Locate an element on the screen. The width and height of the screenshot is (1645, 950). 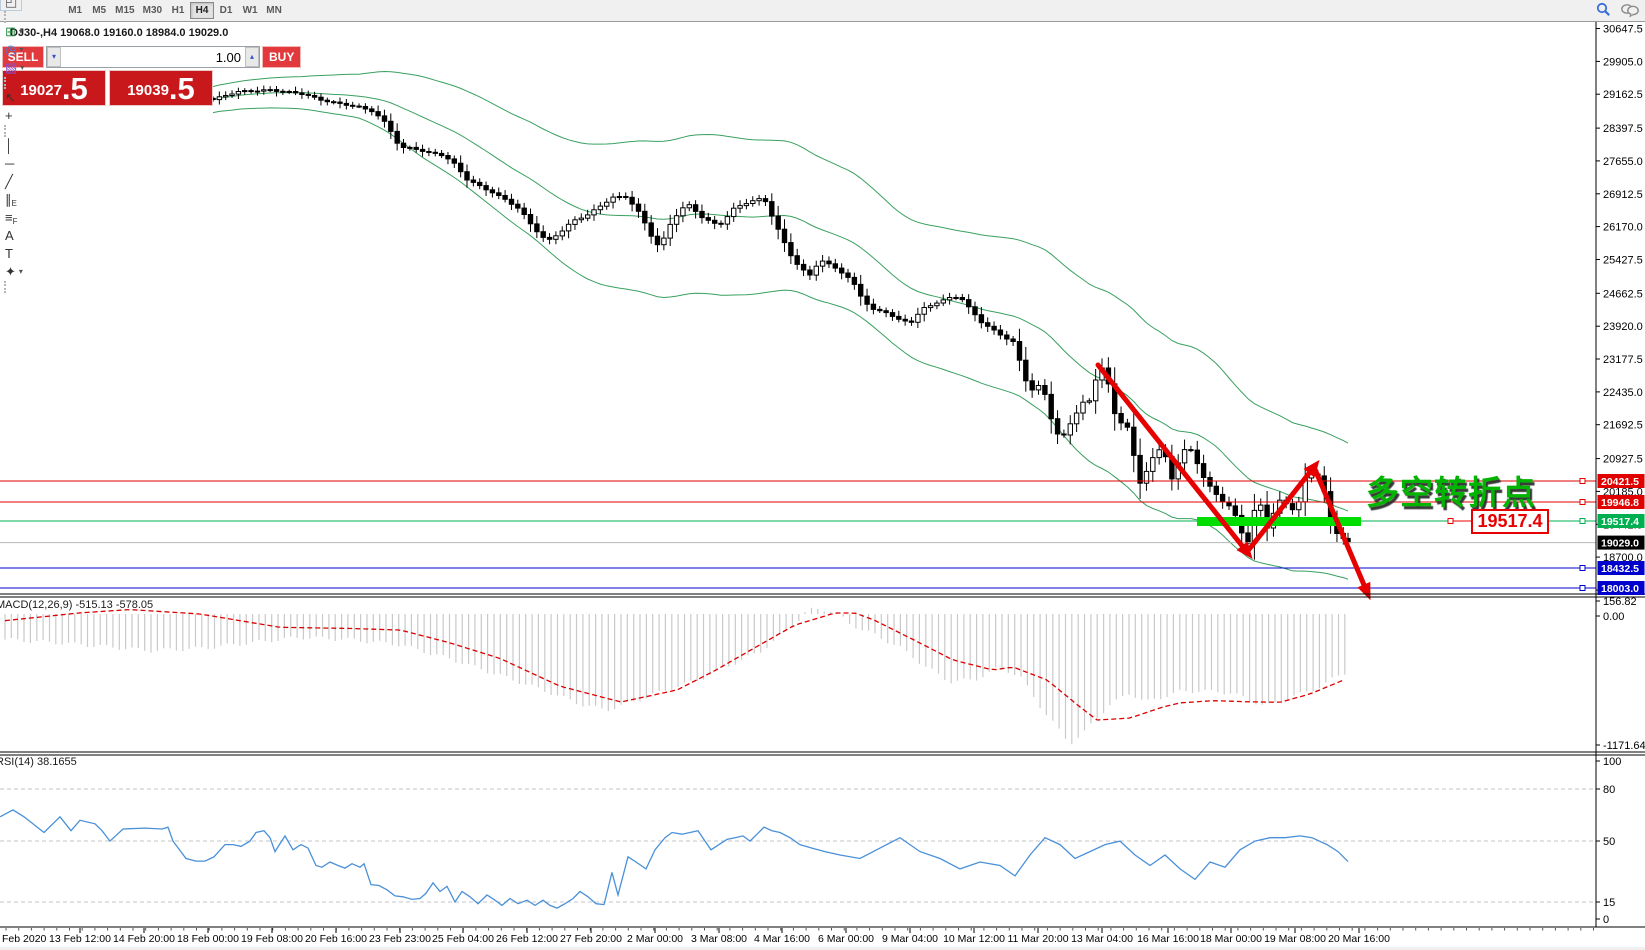
toolbar-separator is located at coordinates (5, 286).